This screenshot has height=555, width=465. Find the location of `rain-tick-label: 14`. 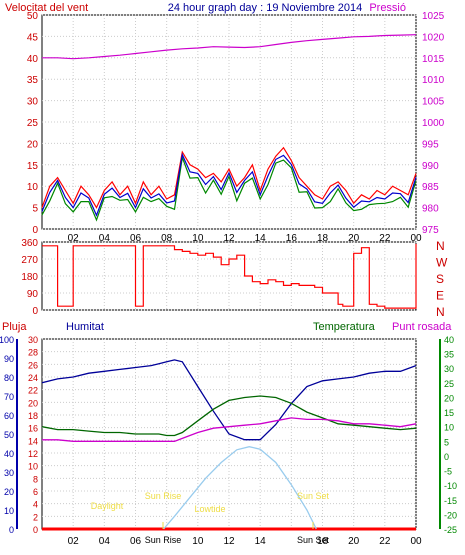

rain-tick-label: 14 is located at coordinates (33, 441).